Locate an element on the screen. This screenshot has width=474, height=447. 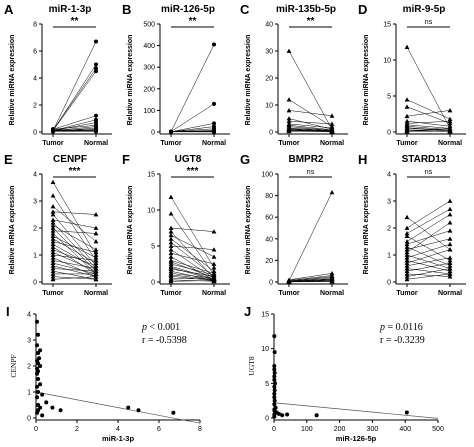
y-axis-label: CENPF is located at coordinates (13, 365).